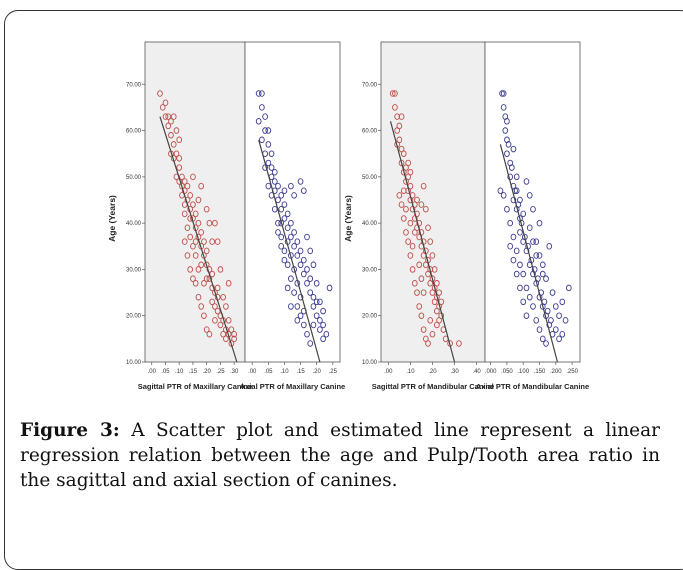  Describe the element at coordinates (193, 372) in the screenshot. I see `x-tick-label: .15` at that location.